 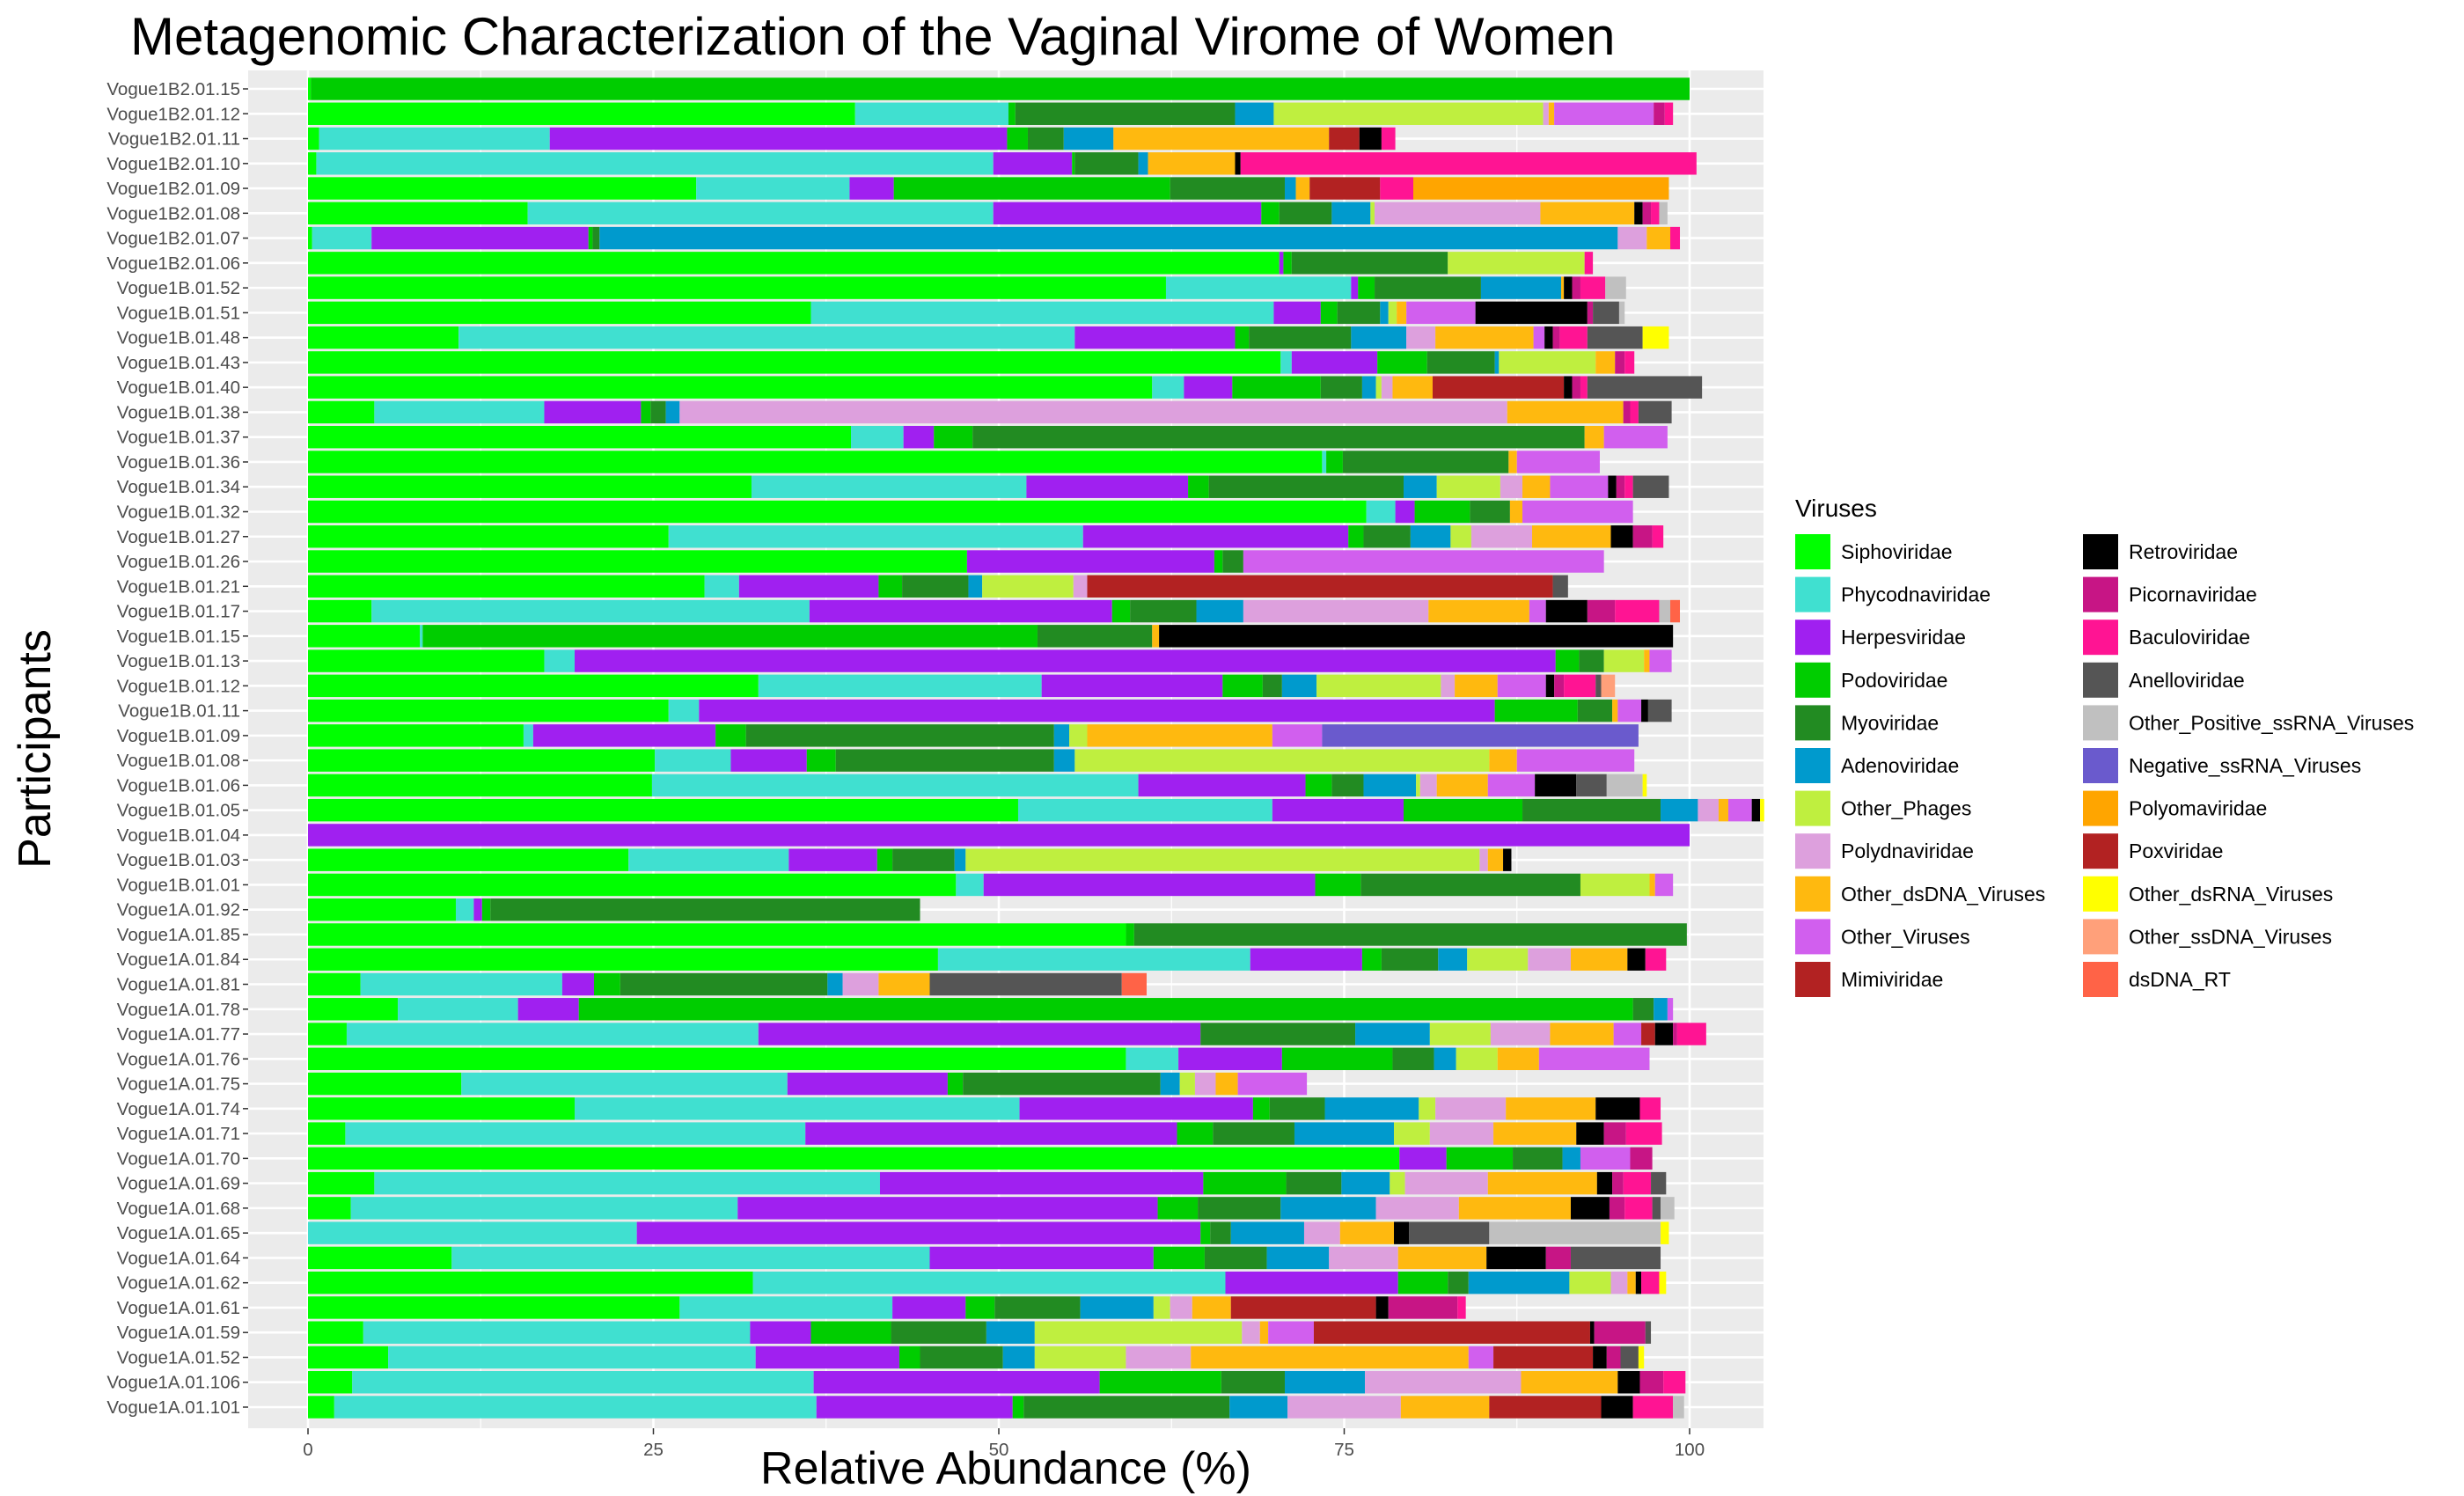 I want to click on y-tick-label: Vogue1B.01.09, so click(x=179, y=736).